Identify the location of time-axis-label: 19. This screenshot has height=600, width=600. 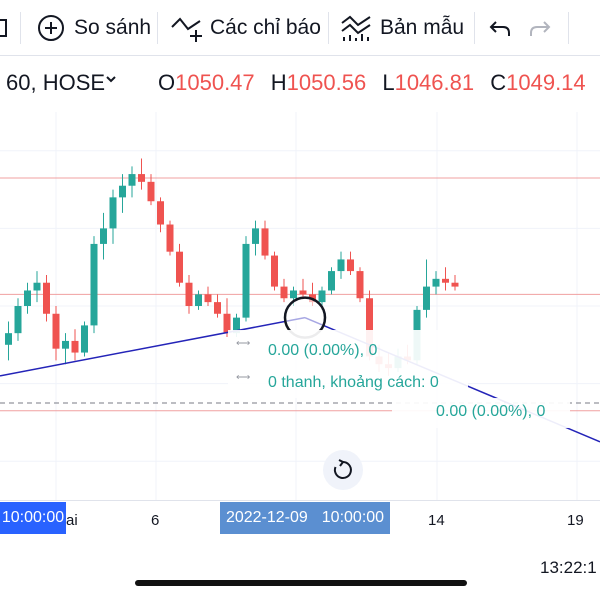
(575, 520).